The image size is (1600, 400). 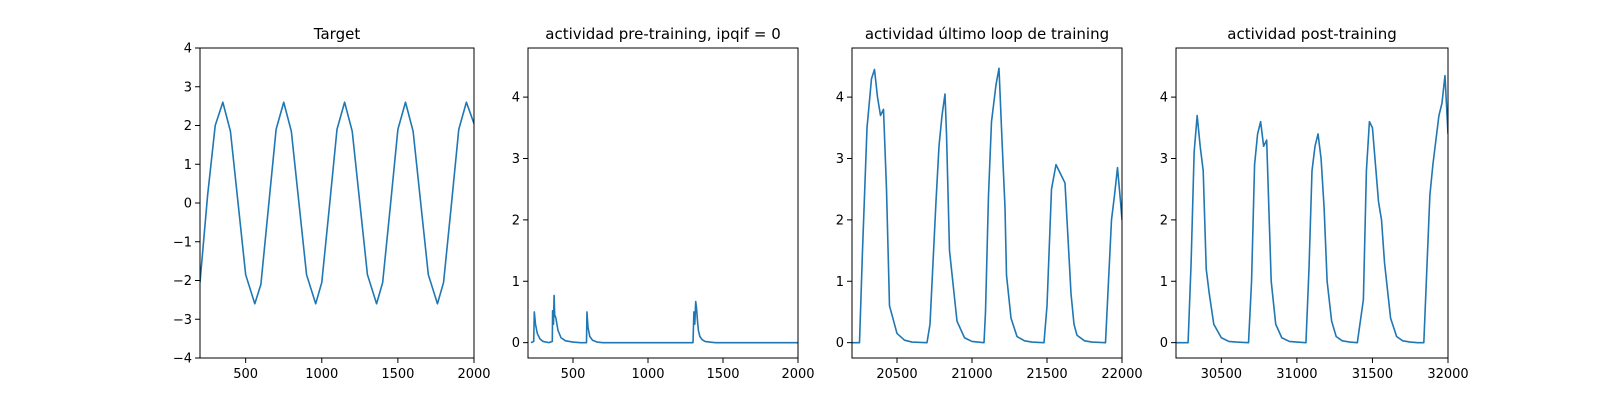 I want to click on x-tick-label: 20500, so click(x=896, y=374).